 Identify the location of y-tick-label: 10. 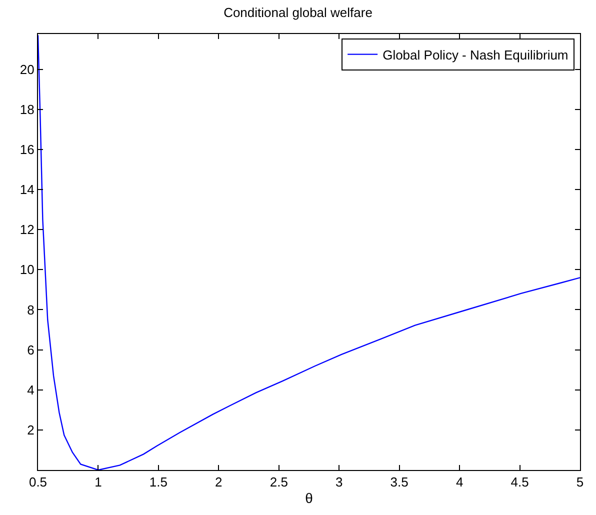
(27, 270).